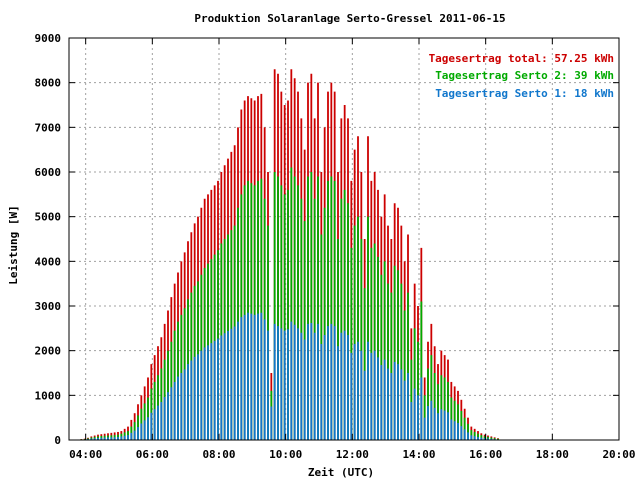 This screenshot has width=640, height=480. Describe the element at coordinates (48, 127) in the screenshot. I see `y-tick-label: 7000` at that location.